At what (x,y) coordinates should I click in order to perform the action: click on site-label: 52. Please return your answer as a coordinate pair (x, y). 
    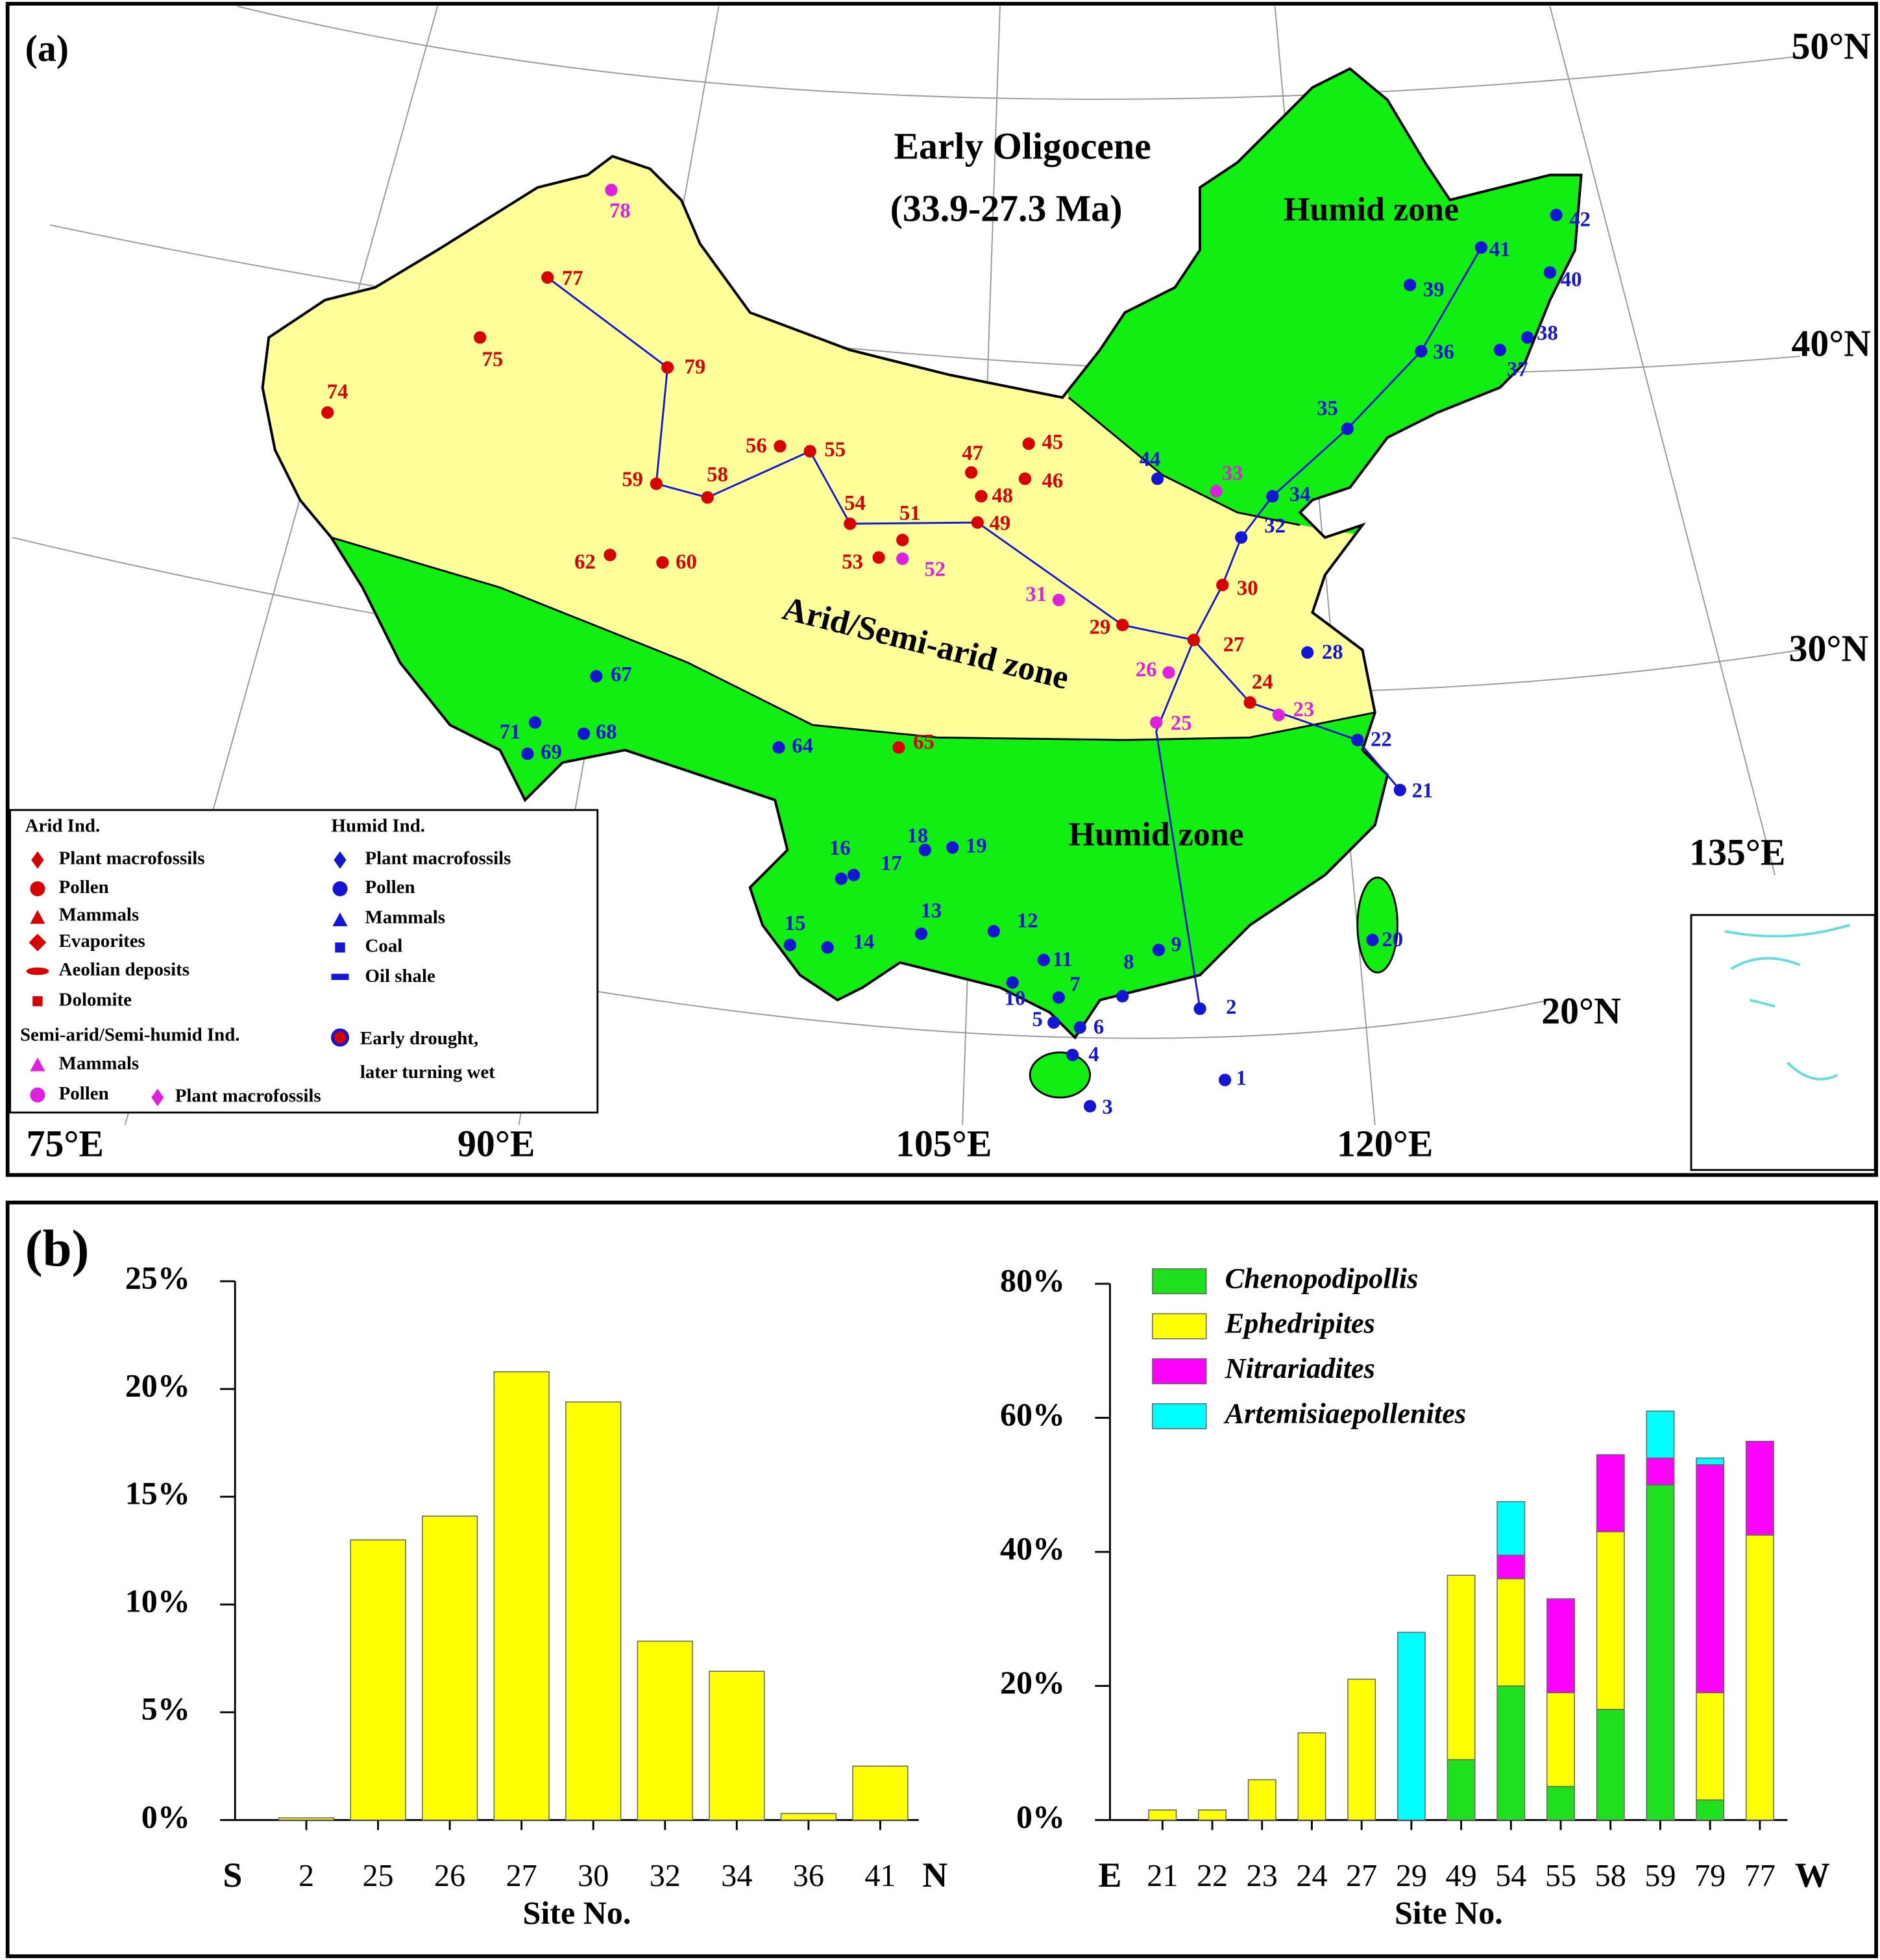
    Looking at the image, I should click on (935, 570).